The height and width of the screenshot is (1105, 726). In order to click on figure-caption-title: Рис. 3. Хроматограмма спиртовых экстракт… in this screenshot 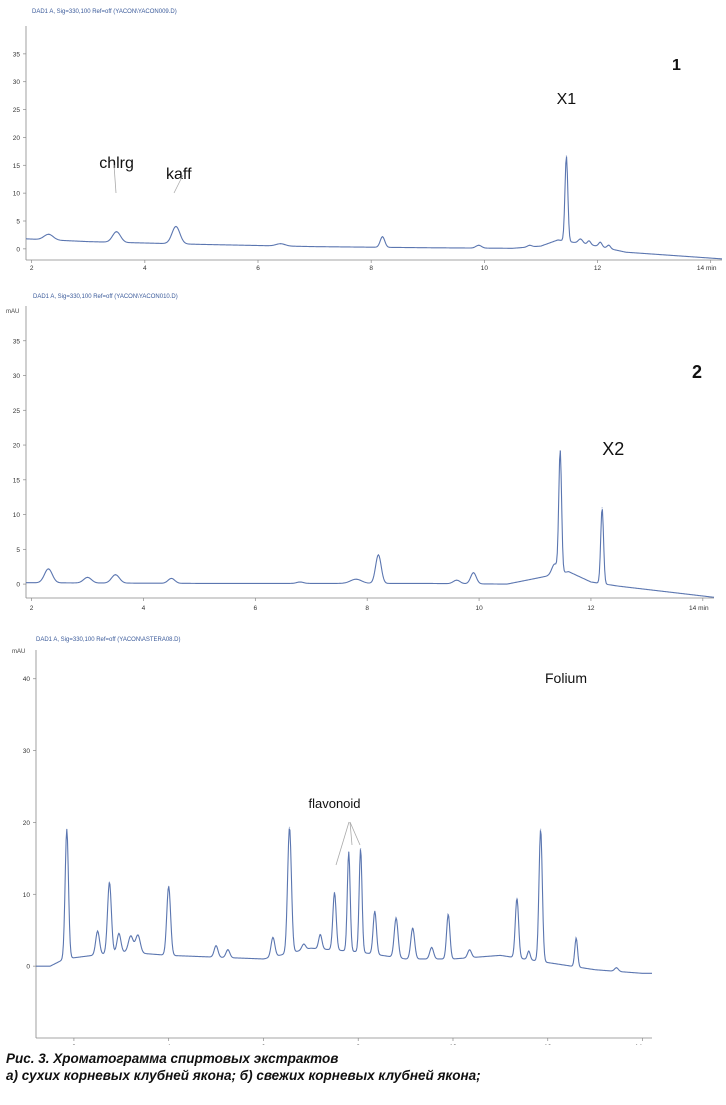, I will do `click(172, 1058)`.